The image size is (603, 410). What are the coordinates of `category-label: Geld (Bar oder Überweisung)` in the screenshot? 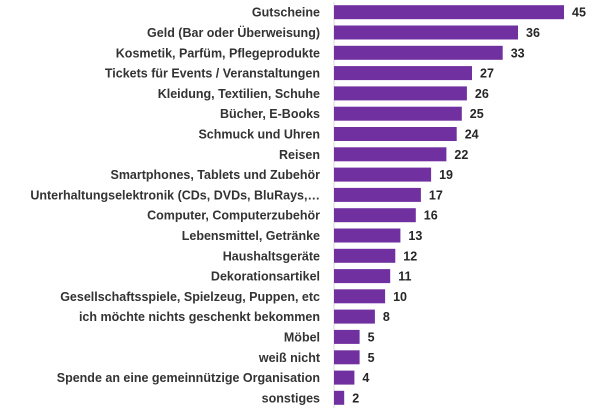 It's located at (233, 32).